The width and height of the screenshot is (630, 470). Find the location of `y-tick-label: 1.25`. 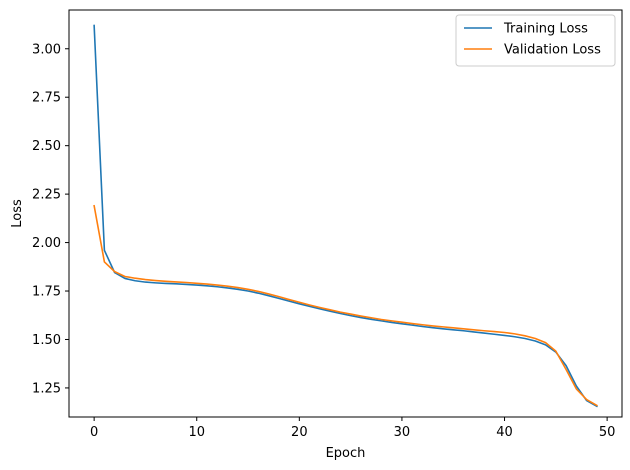

y-tick-label: 1.25 is located at coordinates (46, 388).